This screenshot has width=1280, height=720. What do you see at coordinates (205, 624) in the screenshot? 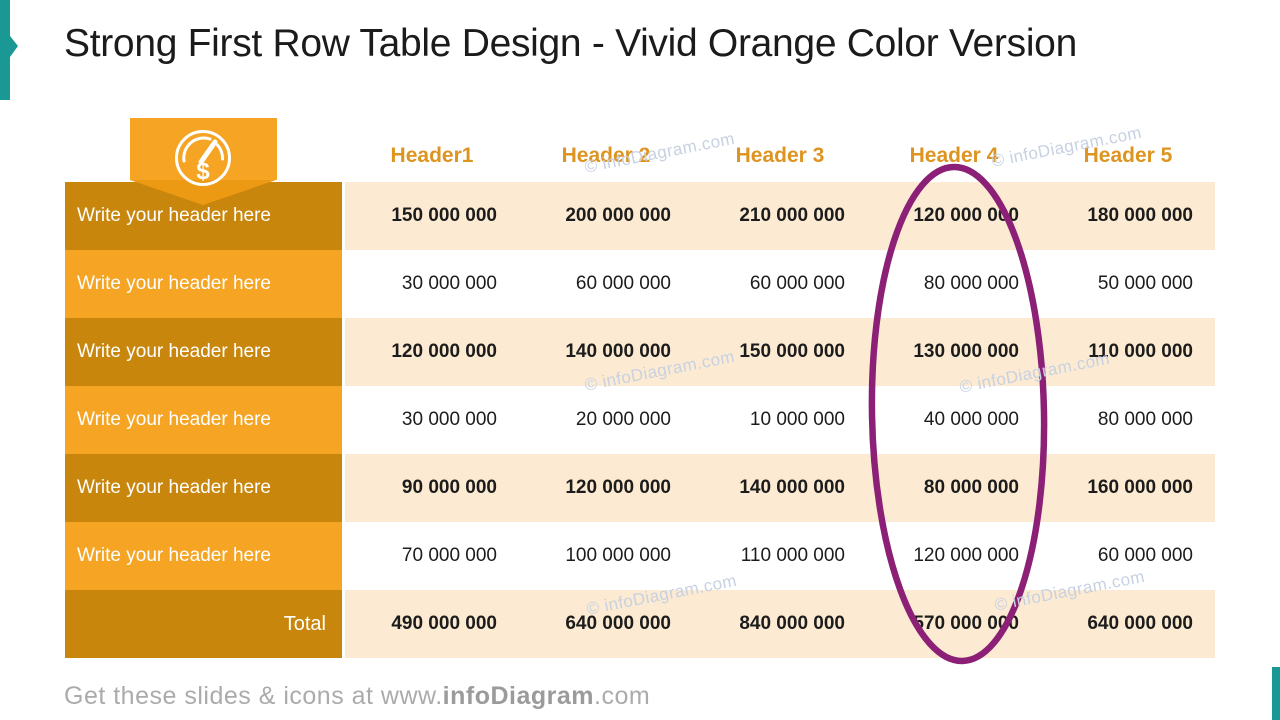
I see `row-header-cell: Total` at bounding box center [205, 624].